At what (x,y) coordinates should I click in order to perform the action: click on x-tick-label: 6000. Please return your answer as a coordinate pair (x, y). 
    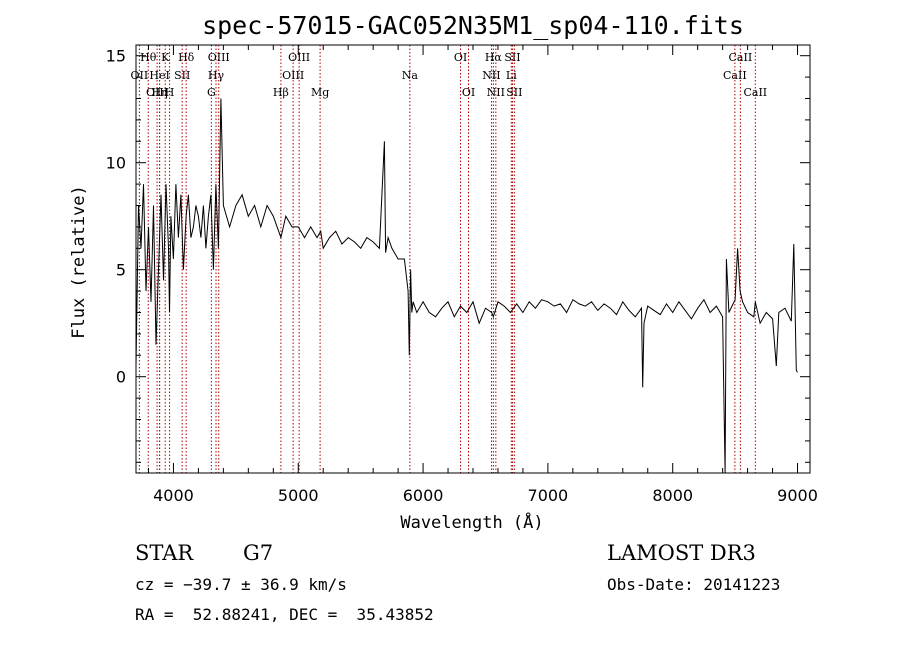
    Looking at the image, I should click on (423, 495).